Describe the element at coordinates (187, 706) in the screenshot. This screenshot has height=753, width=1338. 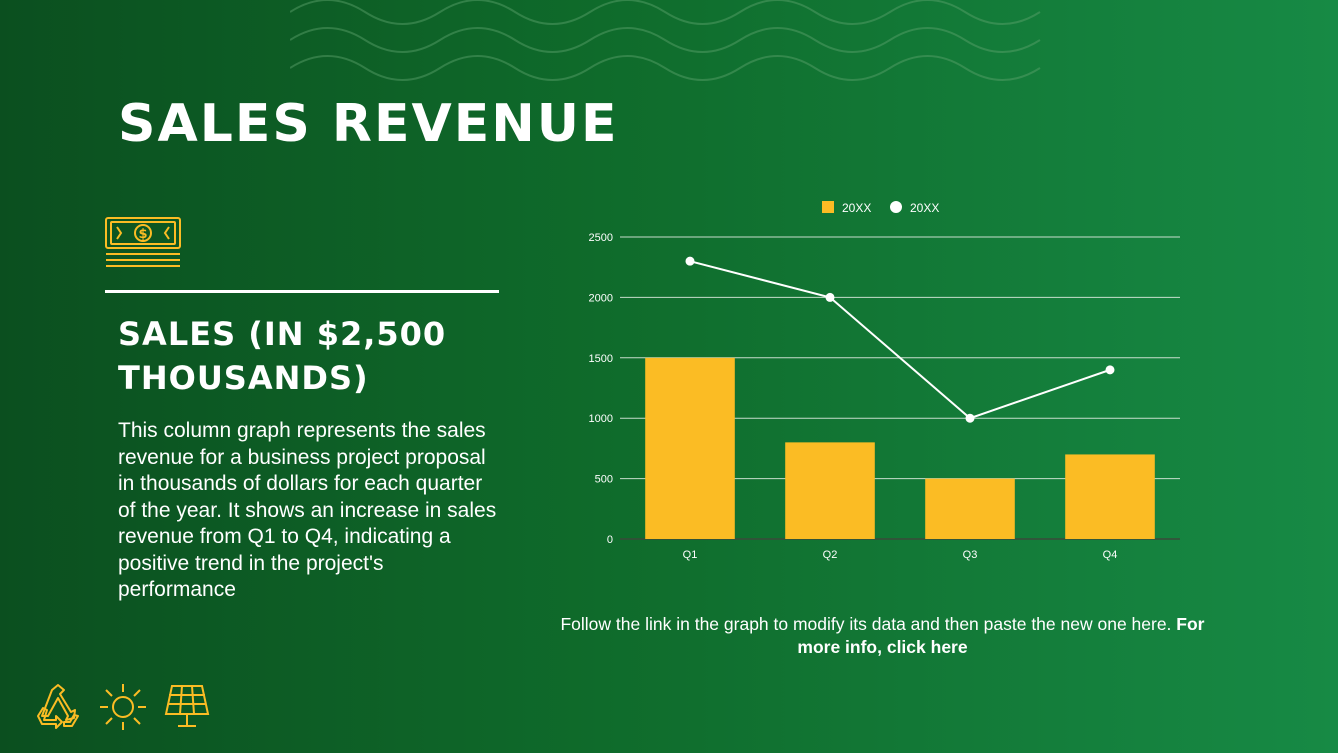
I see `solar-panel-icon` at that location.